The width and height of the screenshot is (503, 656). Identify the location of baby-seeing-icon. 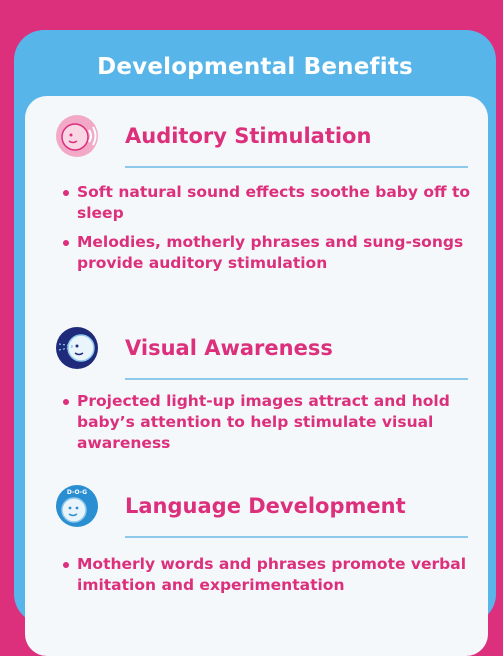
(77, 348).